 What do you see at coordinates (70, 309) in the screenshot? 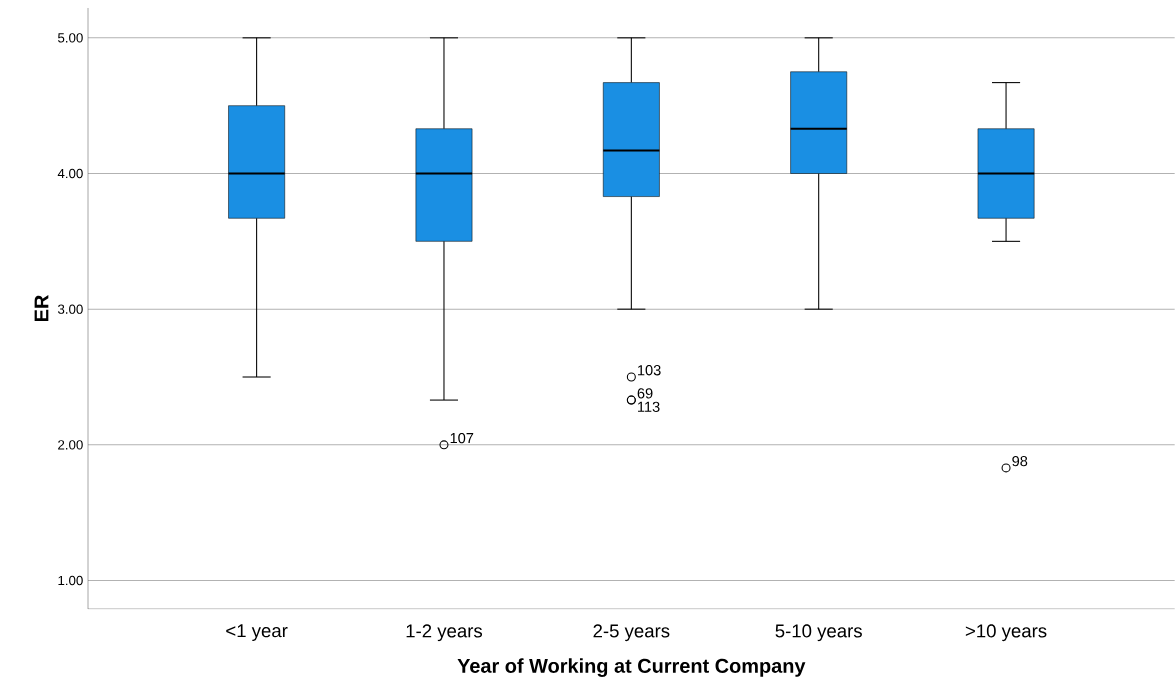
I see `y-tick-label: 3.00` at bounding box center [70, 309].